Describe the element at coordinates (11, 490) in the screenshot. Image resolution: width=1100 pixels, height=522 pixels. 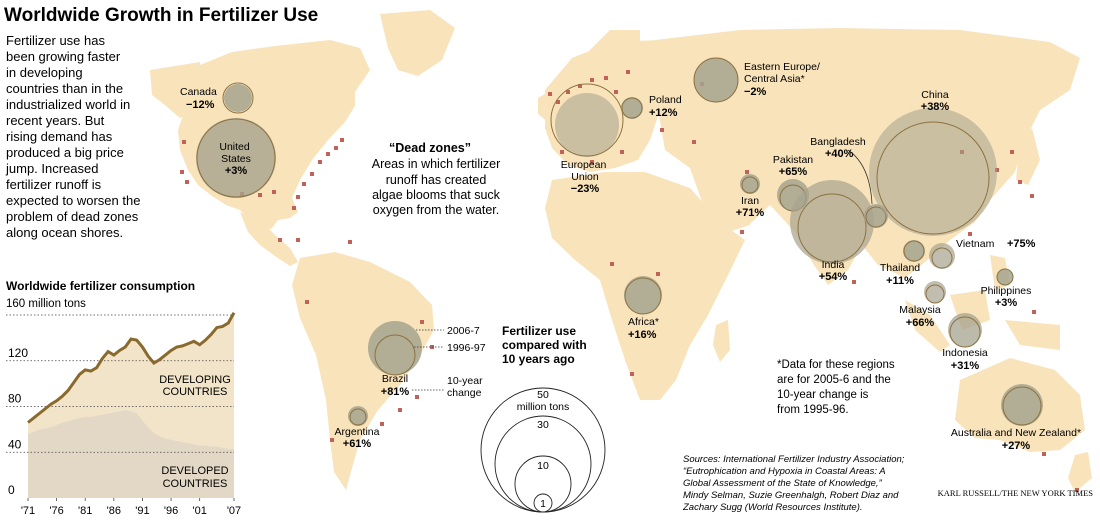
I see `chart-ytick-label: 0` at that location.